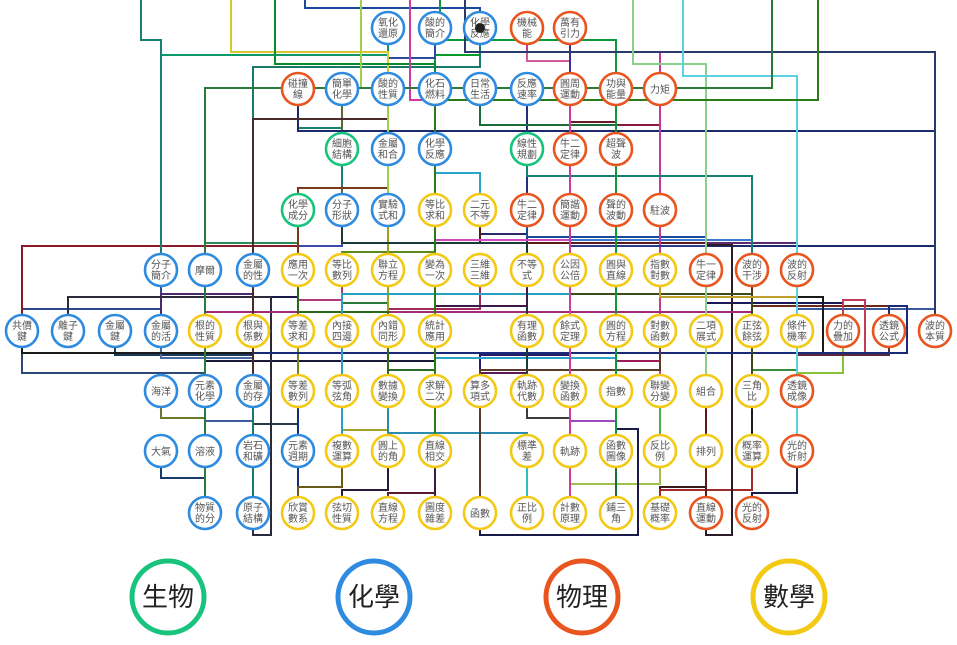  What do you see at coordinates (582, 597) in the screenshot?
I see `legend-item-physics: 物理` at bounding box center [582, 597].